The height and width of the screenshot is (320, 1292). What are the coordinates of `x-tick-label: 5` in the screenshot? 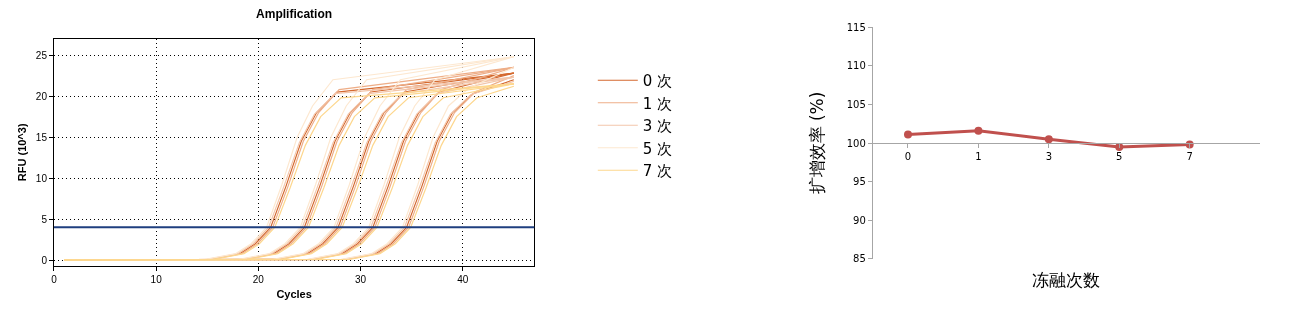 It's located at (1119, 157).